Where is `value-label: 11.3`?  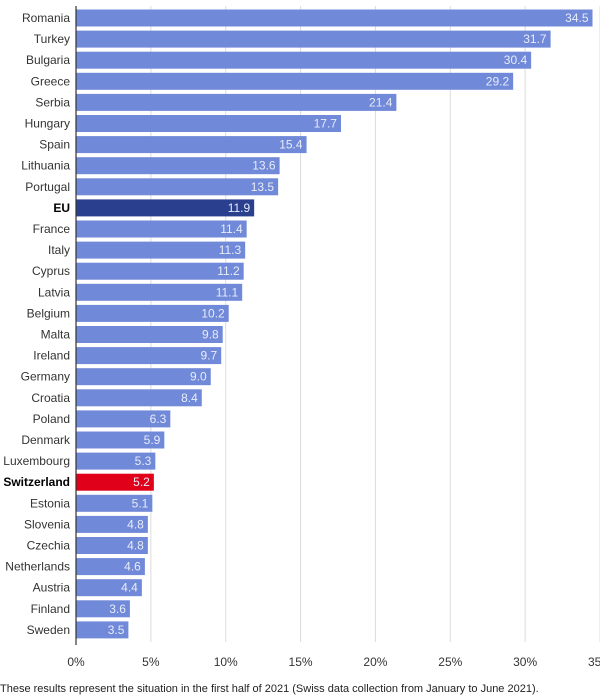
value-label: 11.3 is located at coordinates (230, 250).